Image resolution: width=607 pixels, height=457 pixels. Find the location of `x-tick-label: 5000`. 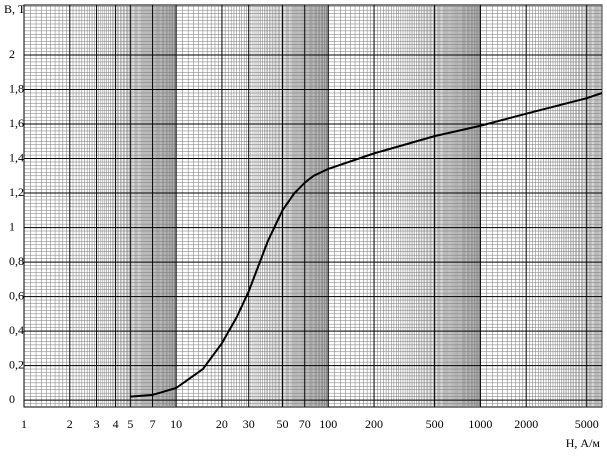

x-tick-label: 5000 is located at coordinates (587, 424).